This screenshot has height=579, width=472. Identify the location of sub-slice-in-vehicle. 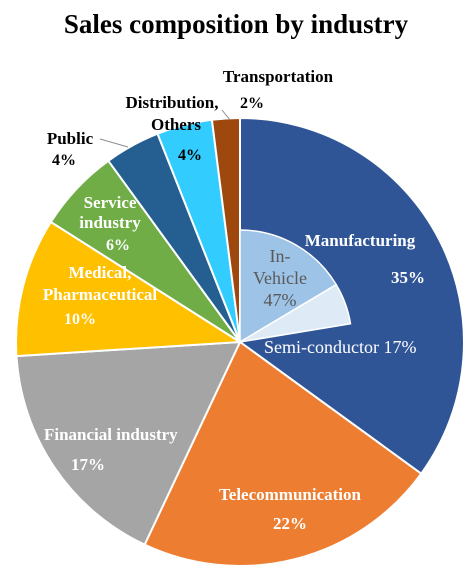
(288, 286).